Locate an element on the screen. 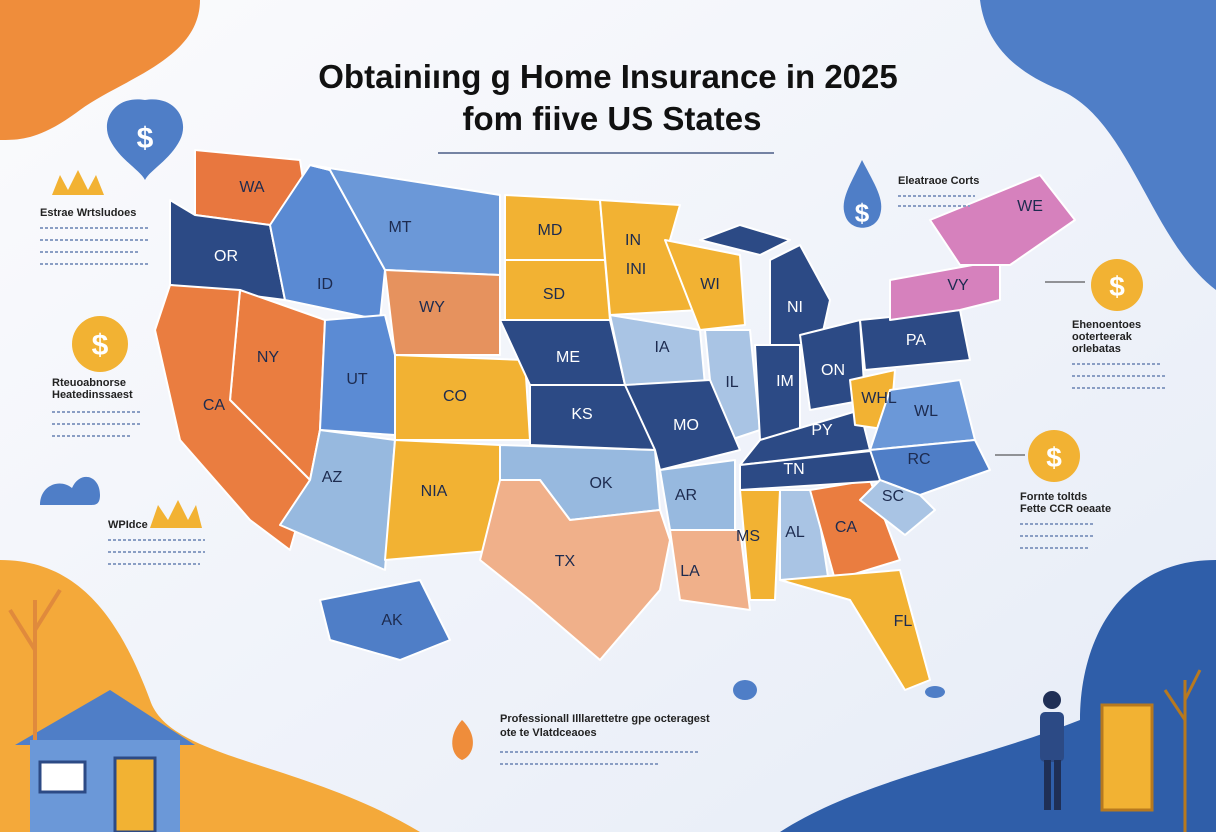 The height and width of the screenshot is (832, 1216). state-label: TN is located at coordinates (793, 469).